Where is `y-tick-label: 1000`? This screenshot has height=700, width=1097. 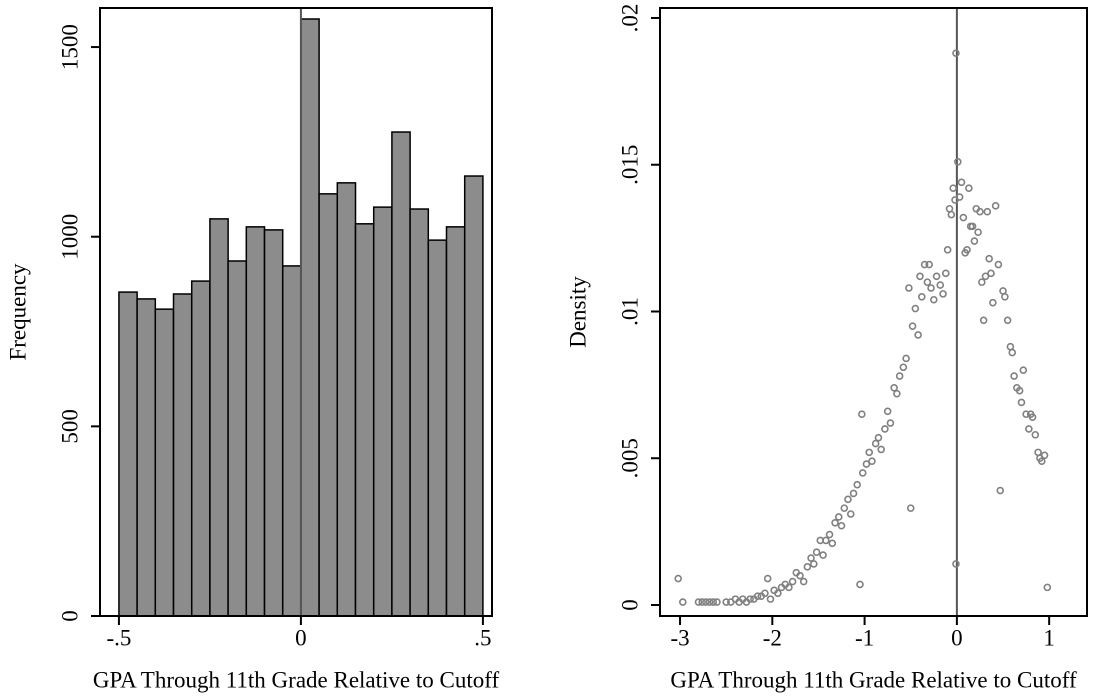
y-tick-label: 1000 is located at coordinates (69, 237).